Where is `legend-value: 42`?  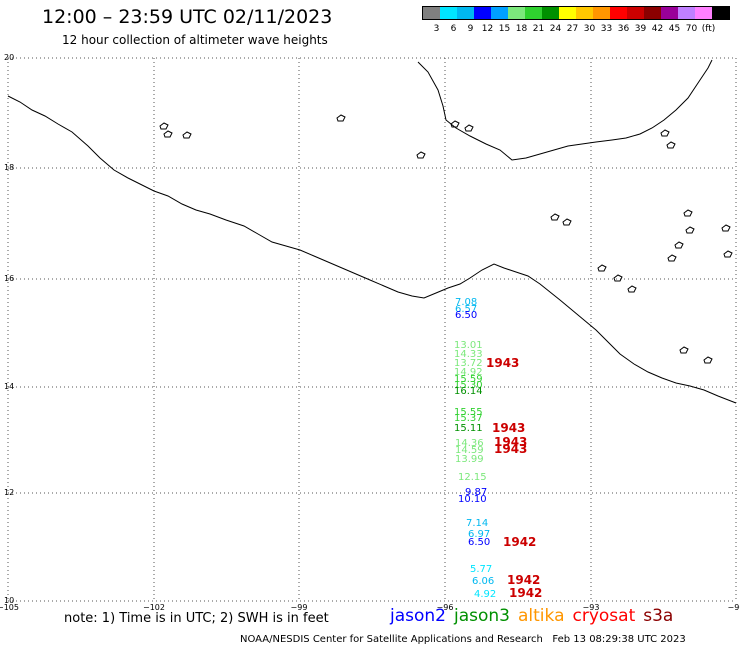 legend-value: 42 is located at coordinates (657, 29).